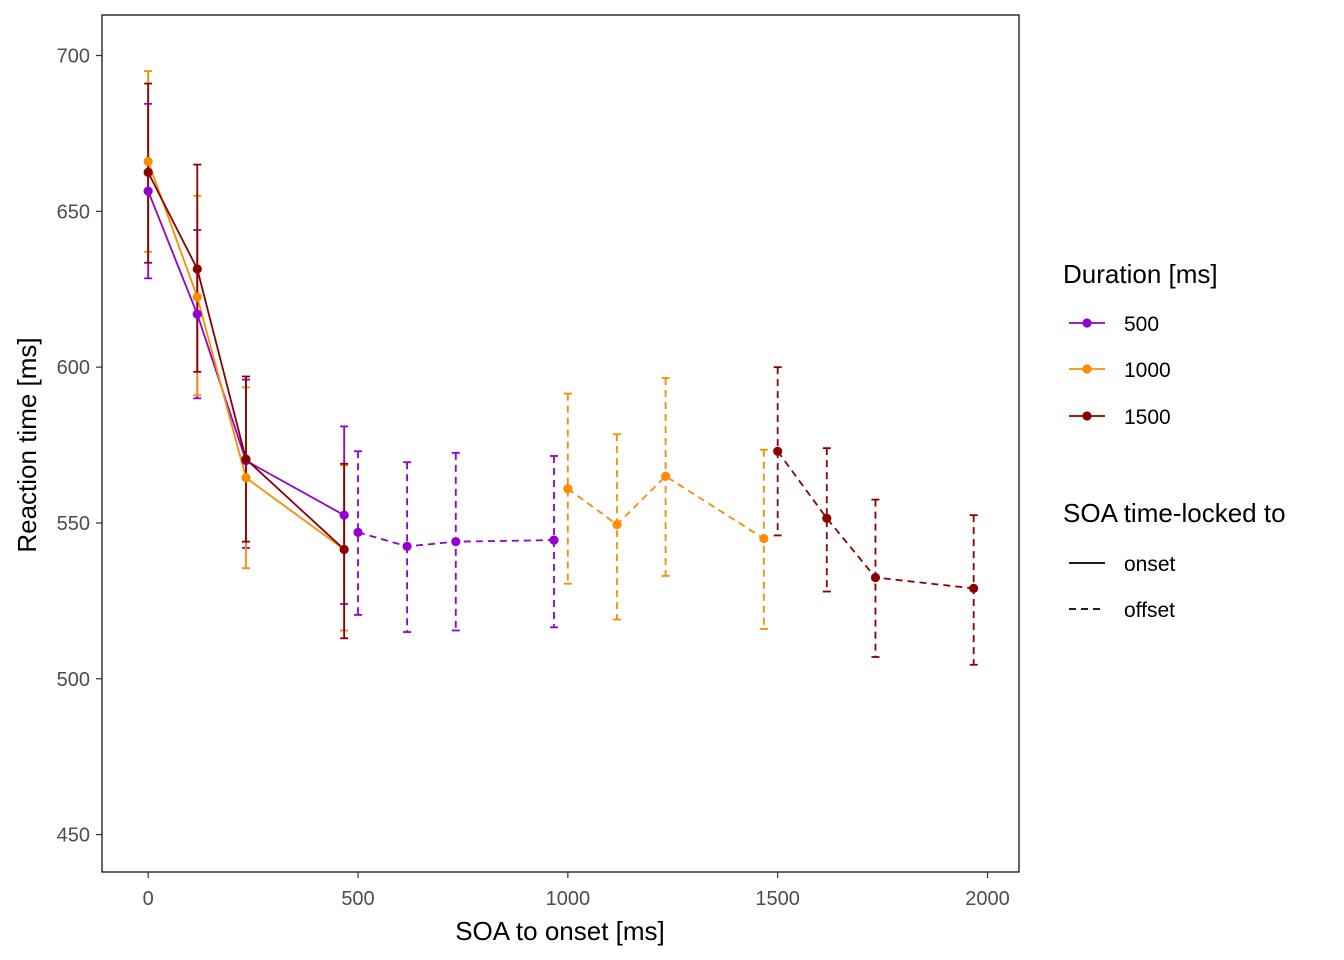 This screenshot has height=960, width=1344. Describe the element at coordinates (1141, 324) in the screenshot. I see `legend-label-500: 500` at that location.